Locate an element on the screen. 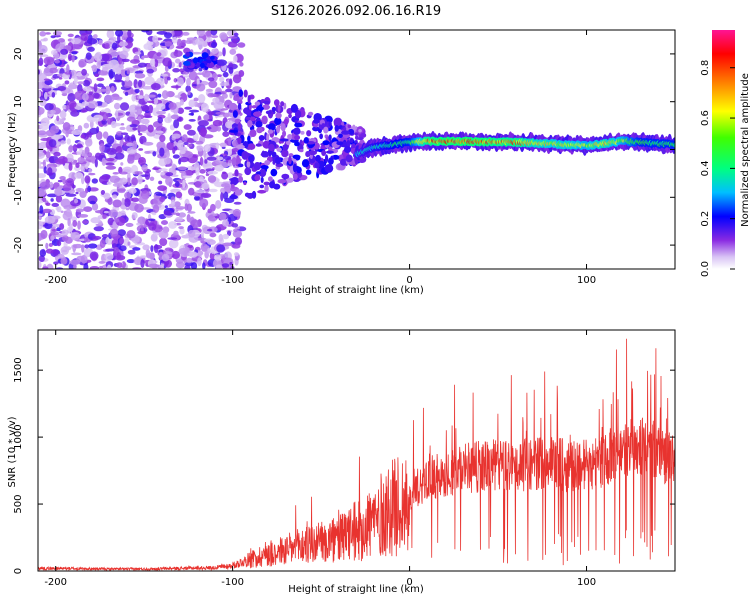  spectrogram-y-label: Frequency (Hz) is located at coordinates (12, 150).